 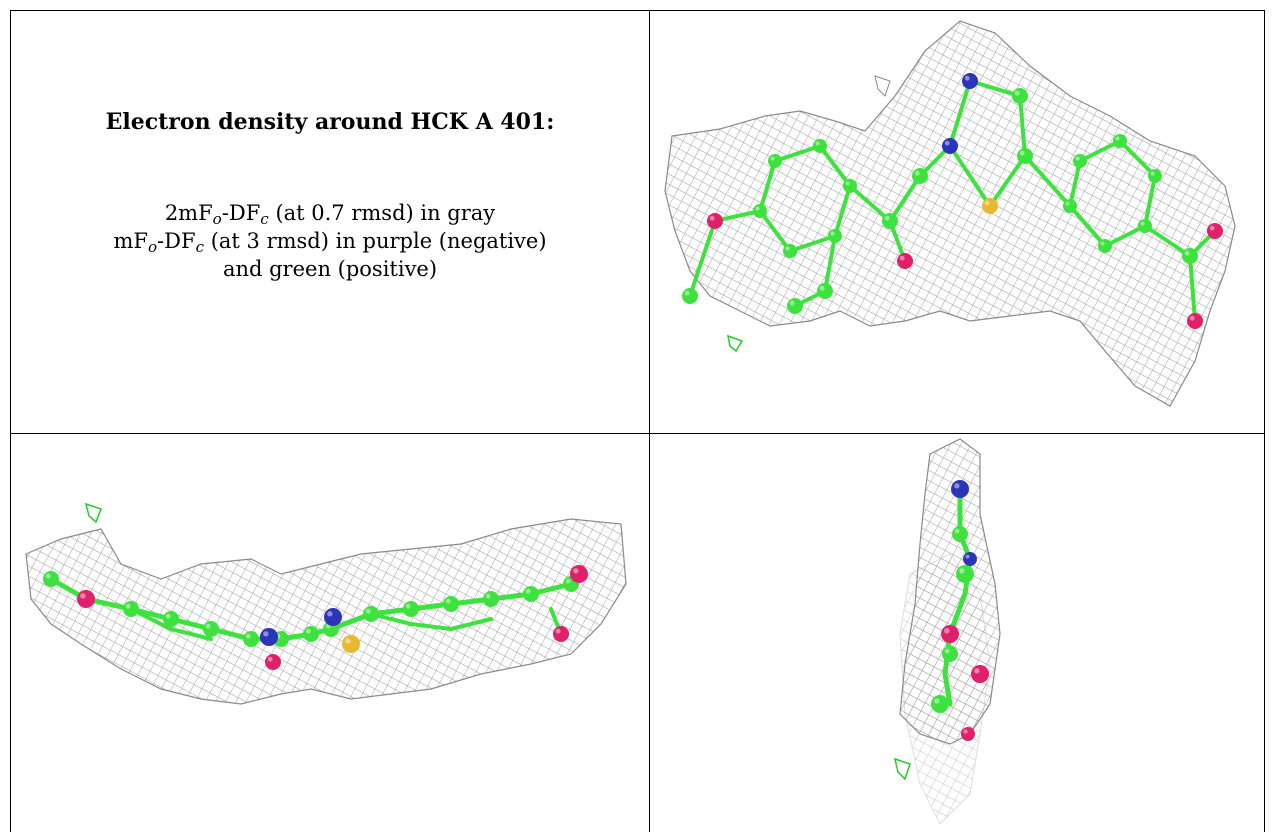 I want to click on caption-line-2-sub-o: o, so click(x=152, y=246).